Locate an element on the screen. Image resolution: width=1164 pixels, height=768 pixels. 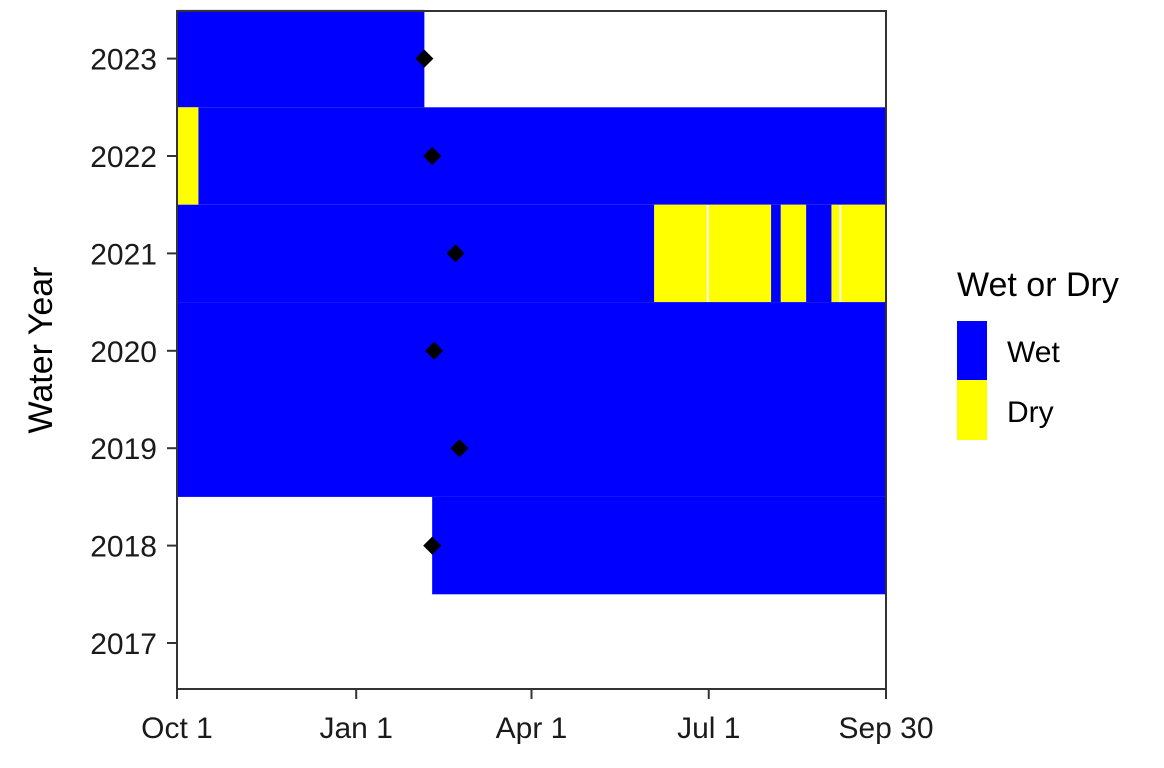
x-tick-label-1: Jan 1 is located at coordinates (356, 728).